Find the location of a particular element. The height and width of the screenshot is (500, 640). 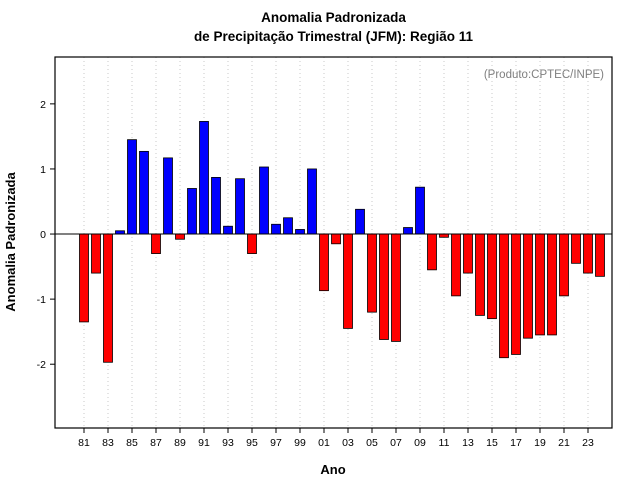

bar-2015 is located at coordinates (492, 276).